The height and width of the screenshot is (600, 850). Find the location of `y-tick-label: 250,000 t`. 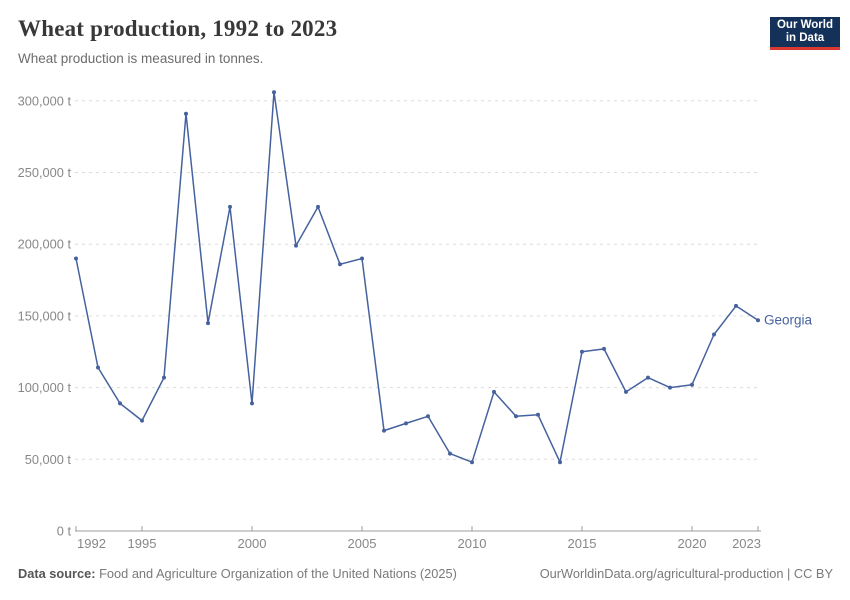

y-tick-label: 250,000 t is located at coordinates (45, 172).